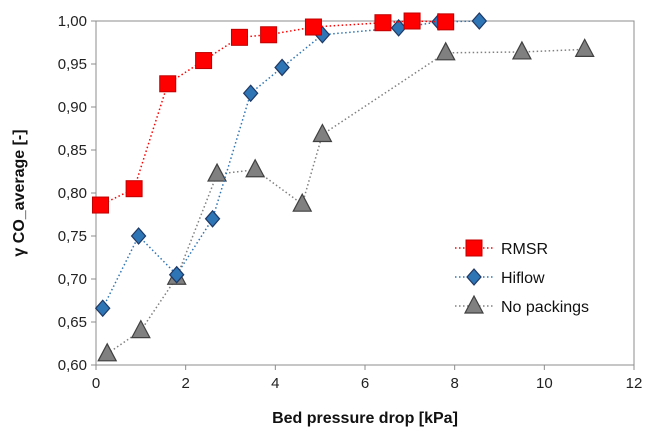  I want to click on x-axis-ticks: 0 2 4 6 8 10 12, so click(367, 378).